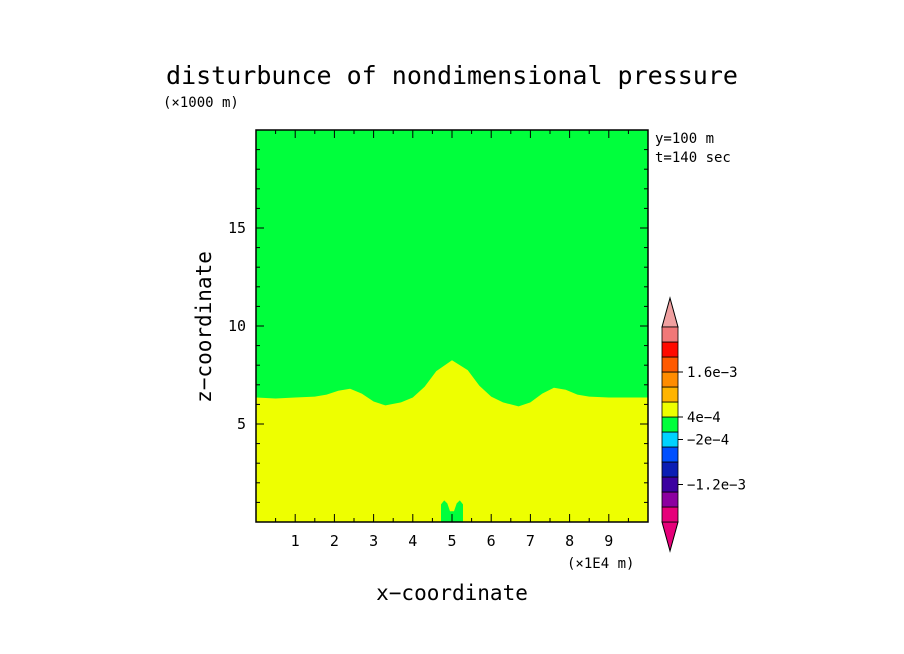 The height and width of the screenshot is (654, 904). I want to click on y-tick-label: 5, so click(241, 424).